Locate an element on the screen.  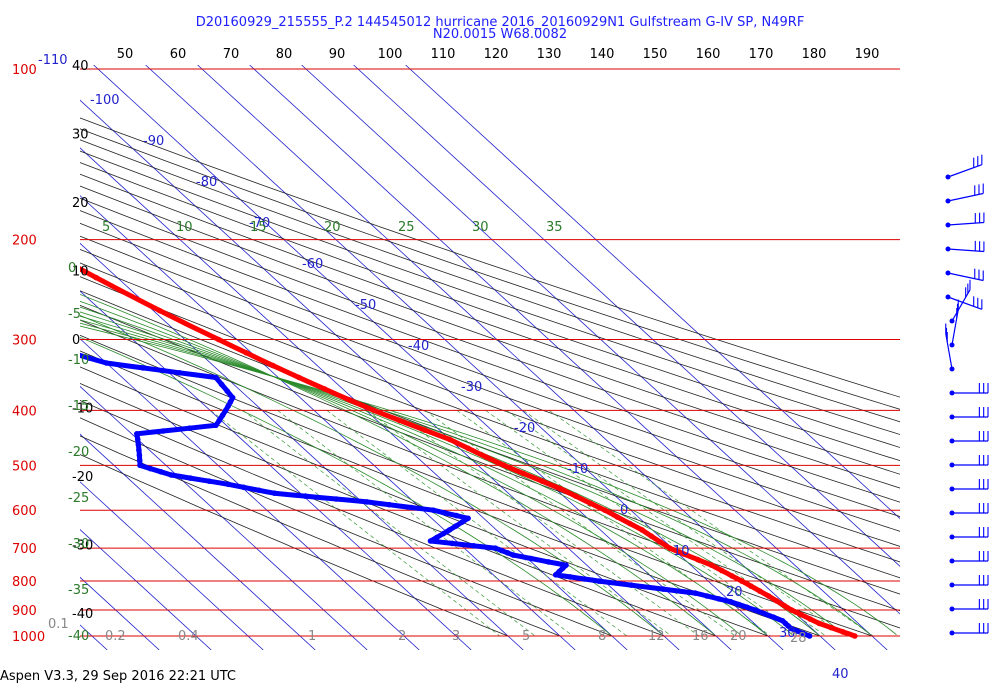
mixing-ratio-label: 16 is located at coordinates (700, 636).